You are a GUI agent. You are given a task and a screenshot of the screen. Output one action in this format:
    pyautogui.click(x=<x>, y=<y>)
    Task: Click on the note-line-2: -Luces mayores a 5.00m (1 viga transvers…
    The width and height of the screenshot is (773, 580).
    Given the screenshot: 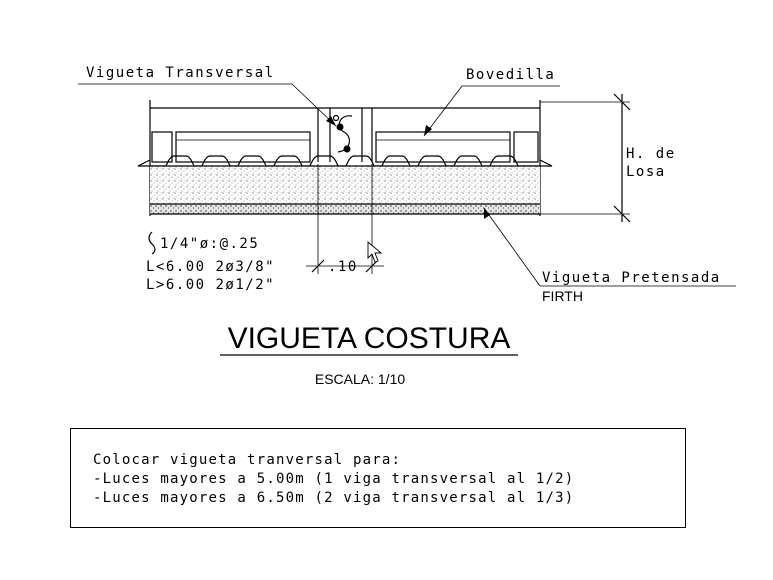 What is the action you would take?
    pyautogui.click(x=334, y=479)
    